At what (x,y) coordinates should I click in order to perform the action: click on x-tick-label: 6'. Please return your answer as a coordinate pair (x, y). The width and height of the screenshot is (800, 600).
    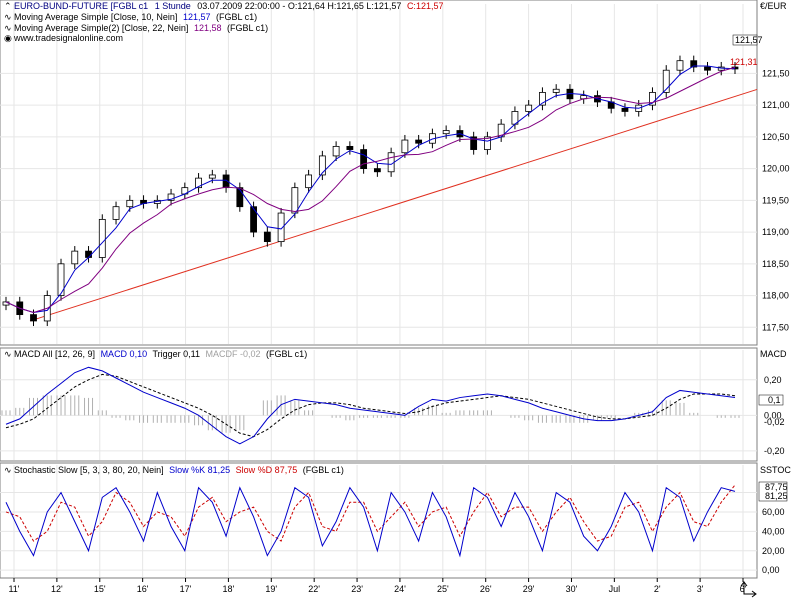
    Looking at the image, I should click on (743, 589).